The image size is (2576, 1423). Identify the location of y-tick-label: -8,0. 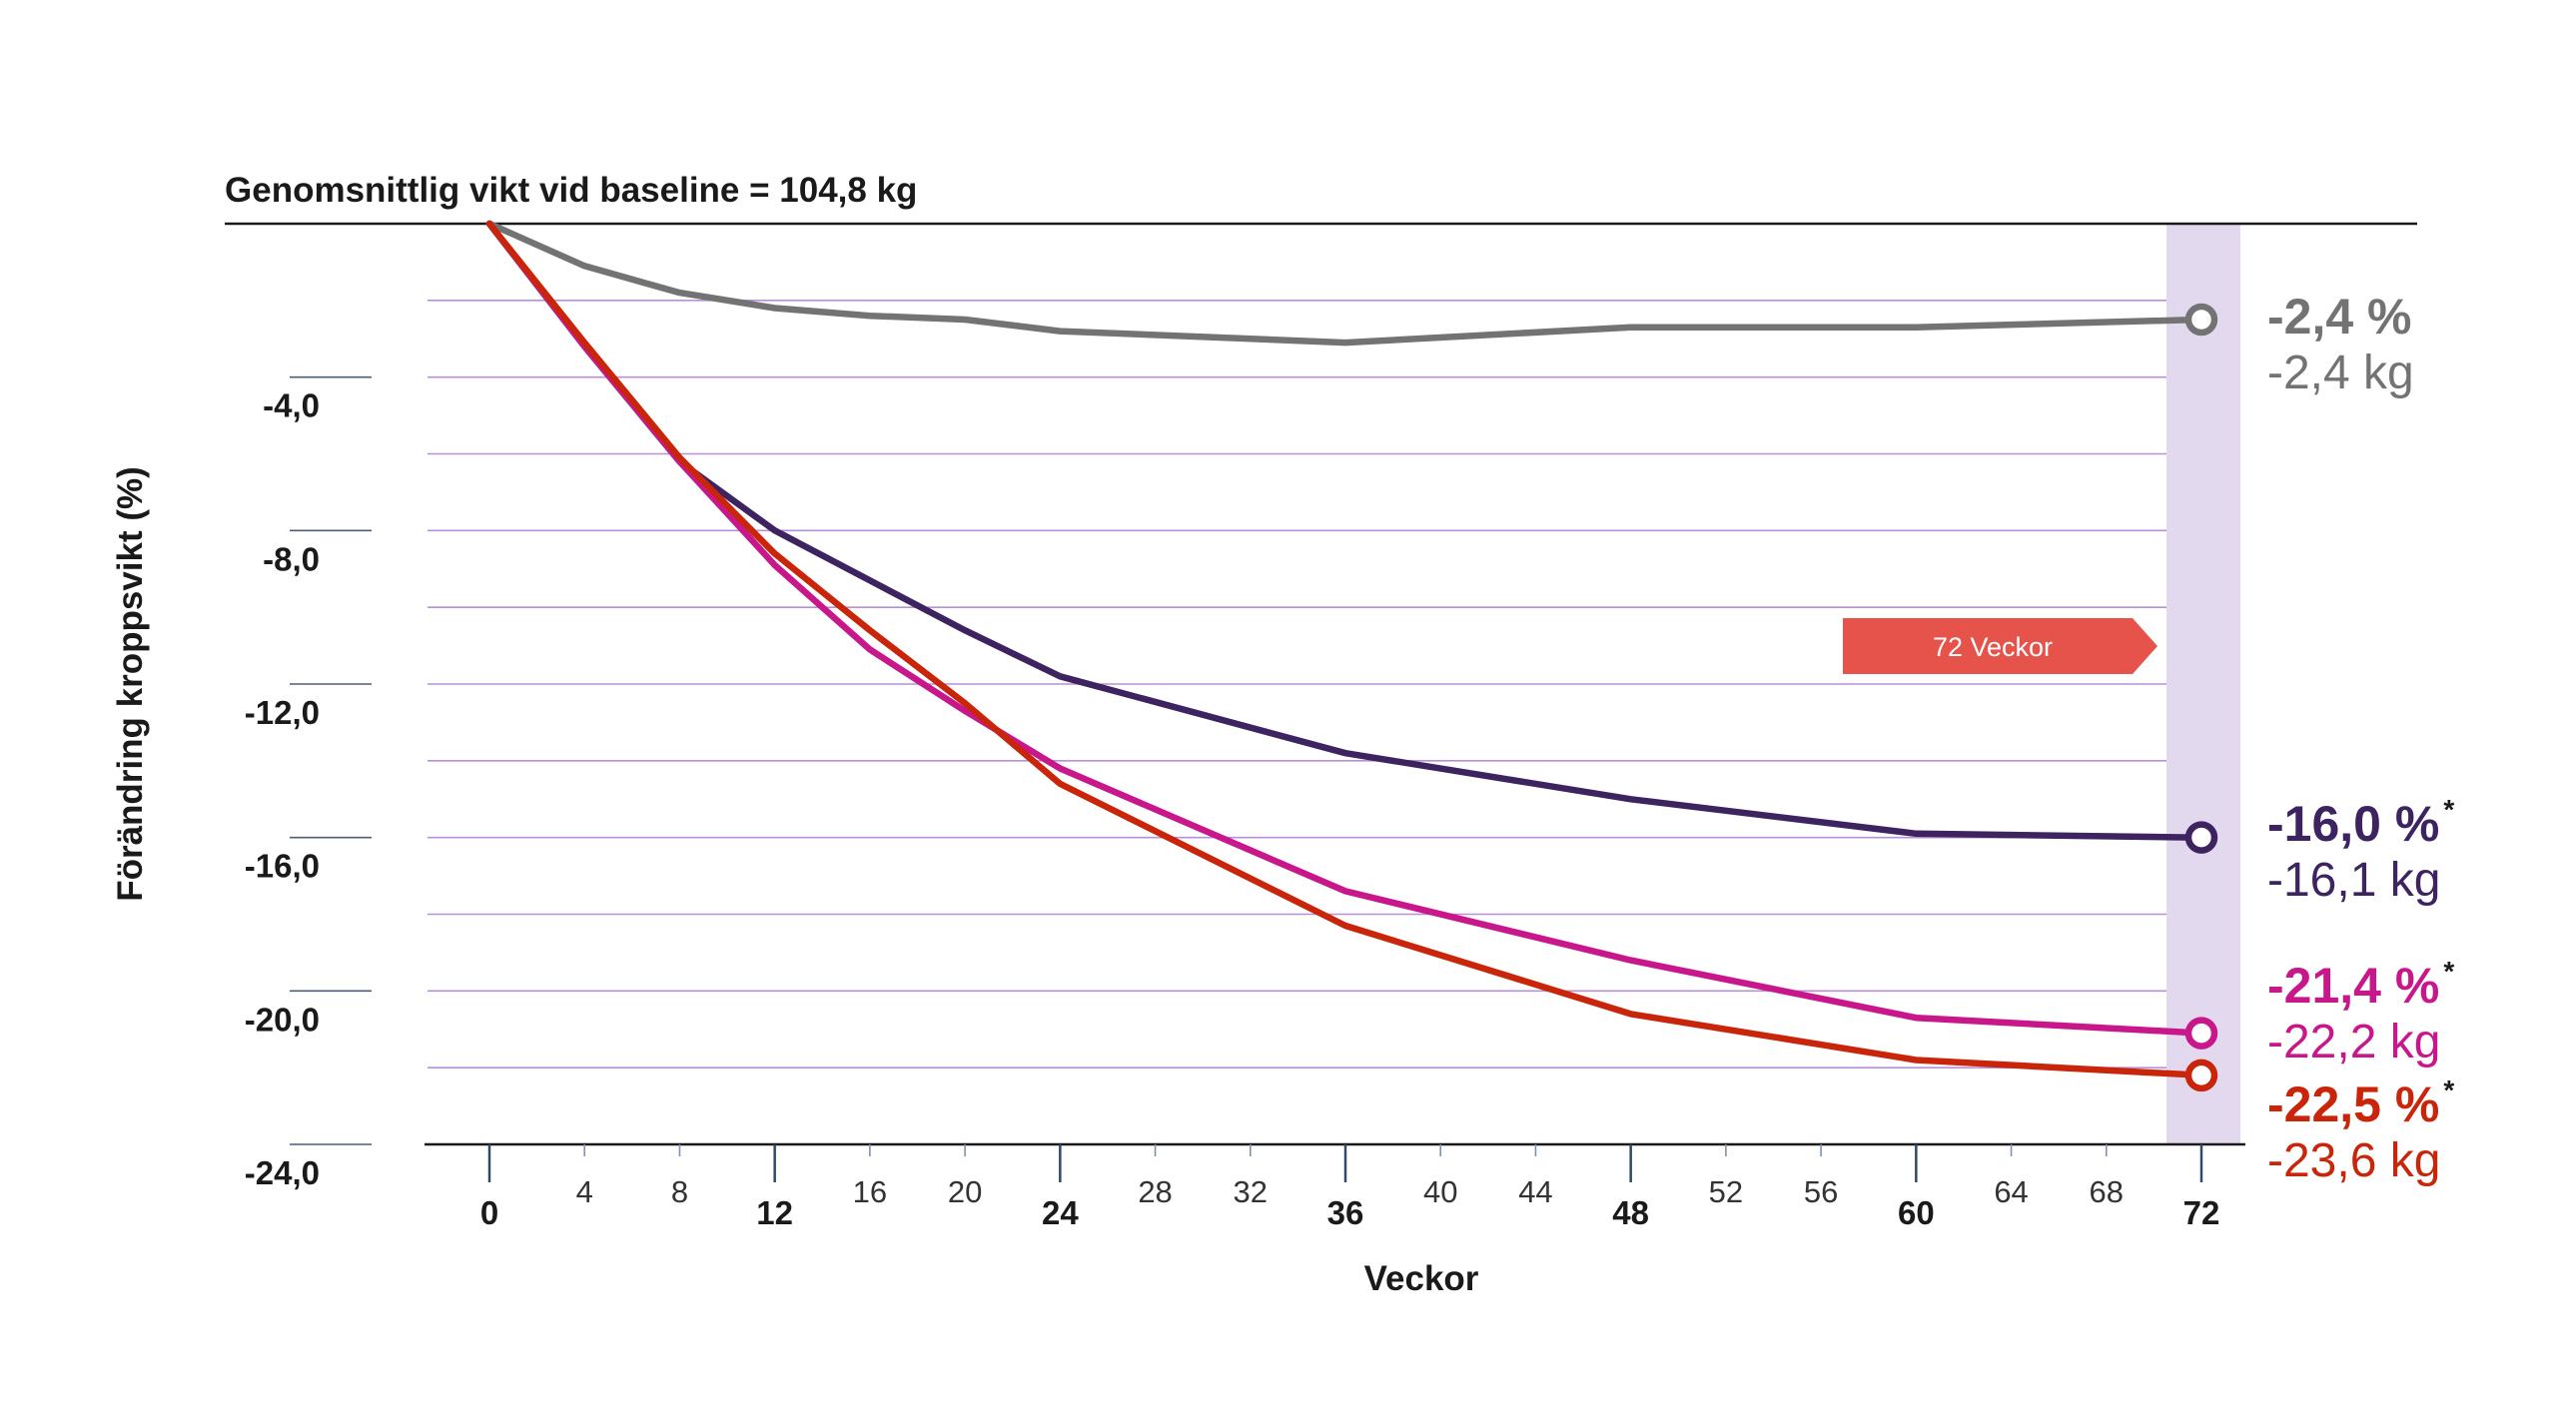
(292, 558).